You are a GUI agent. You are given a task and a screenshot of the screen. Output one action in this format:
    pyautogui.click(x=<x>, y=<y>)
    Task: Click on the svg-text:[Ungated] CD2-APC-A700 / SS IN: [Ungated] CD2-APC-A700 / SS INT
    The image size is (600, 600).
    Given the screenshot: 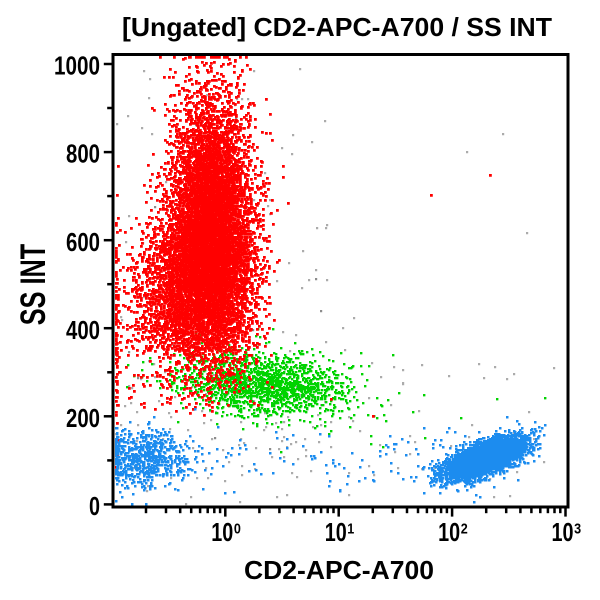 What is the action you would take?
    pyautogui.click(x=337, y=27)
    